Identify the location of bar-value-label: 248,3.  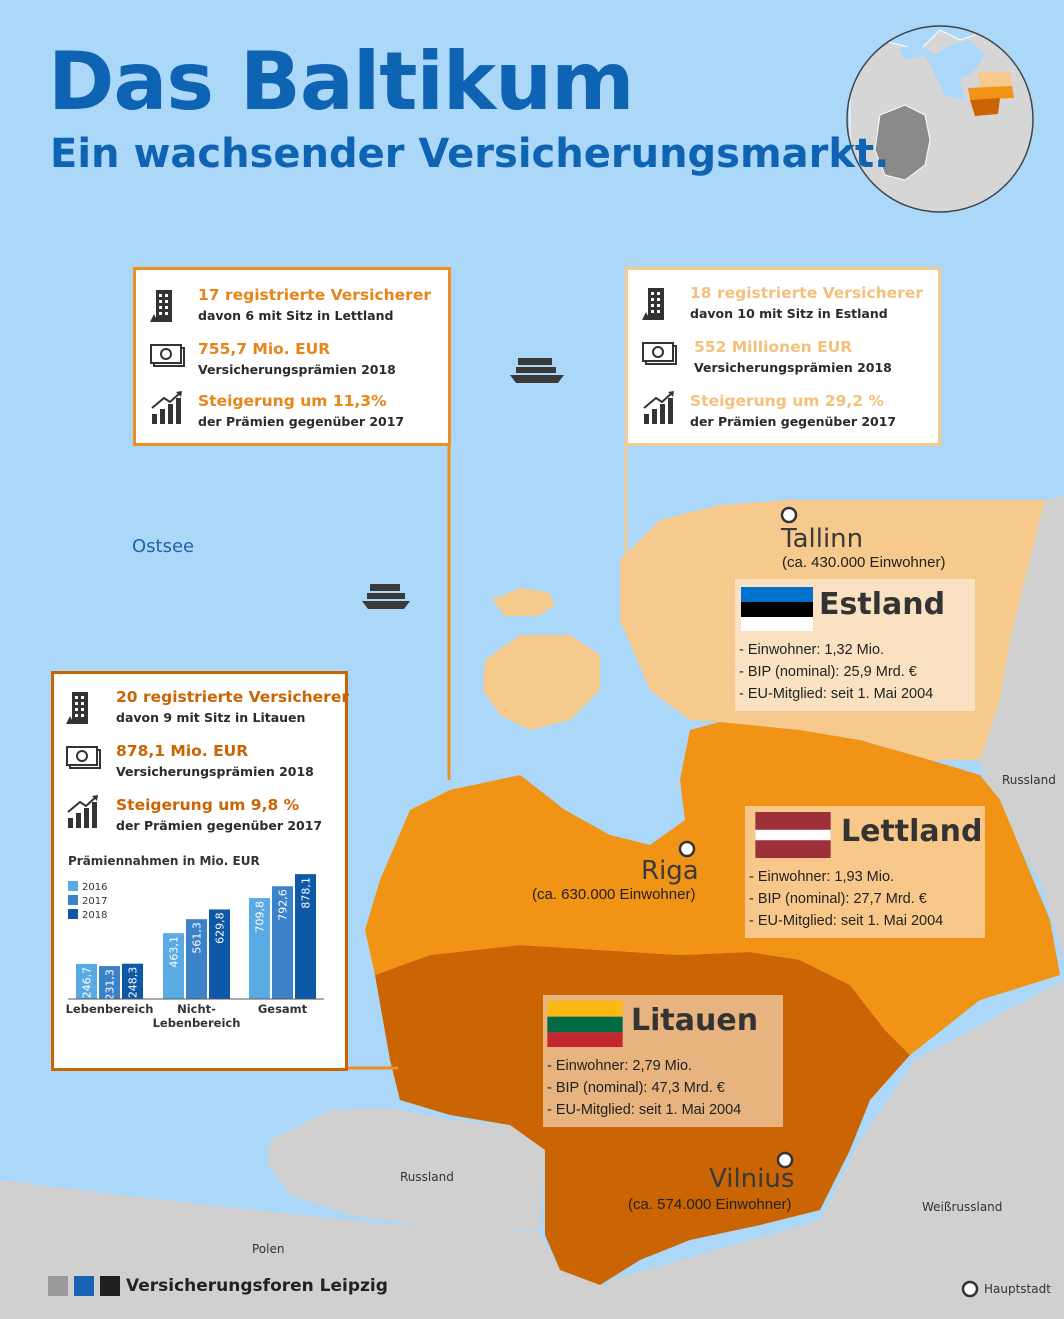
(133, 983).